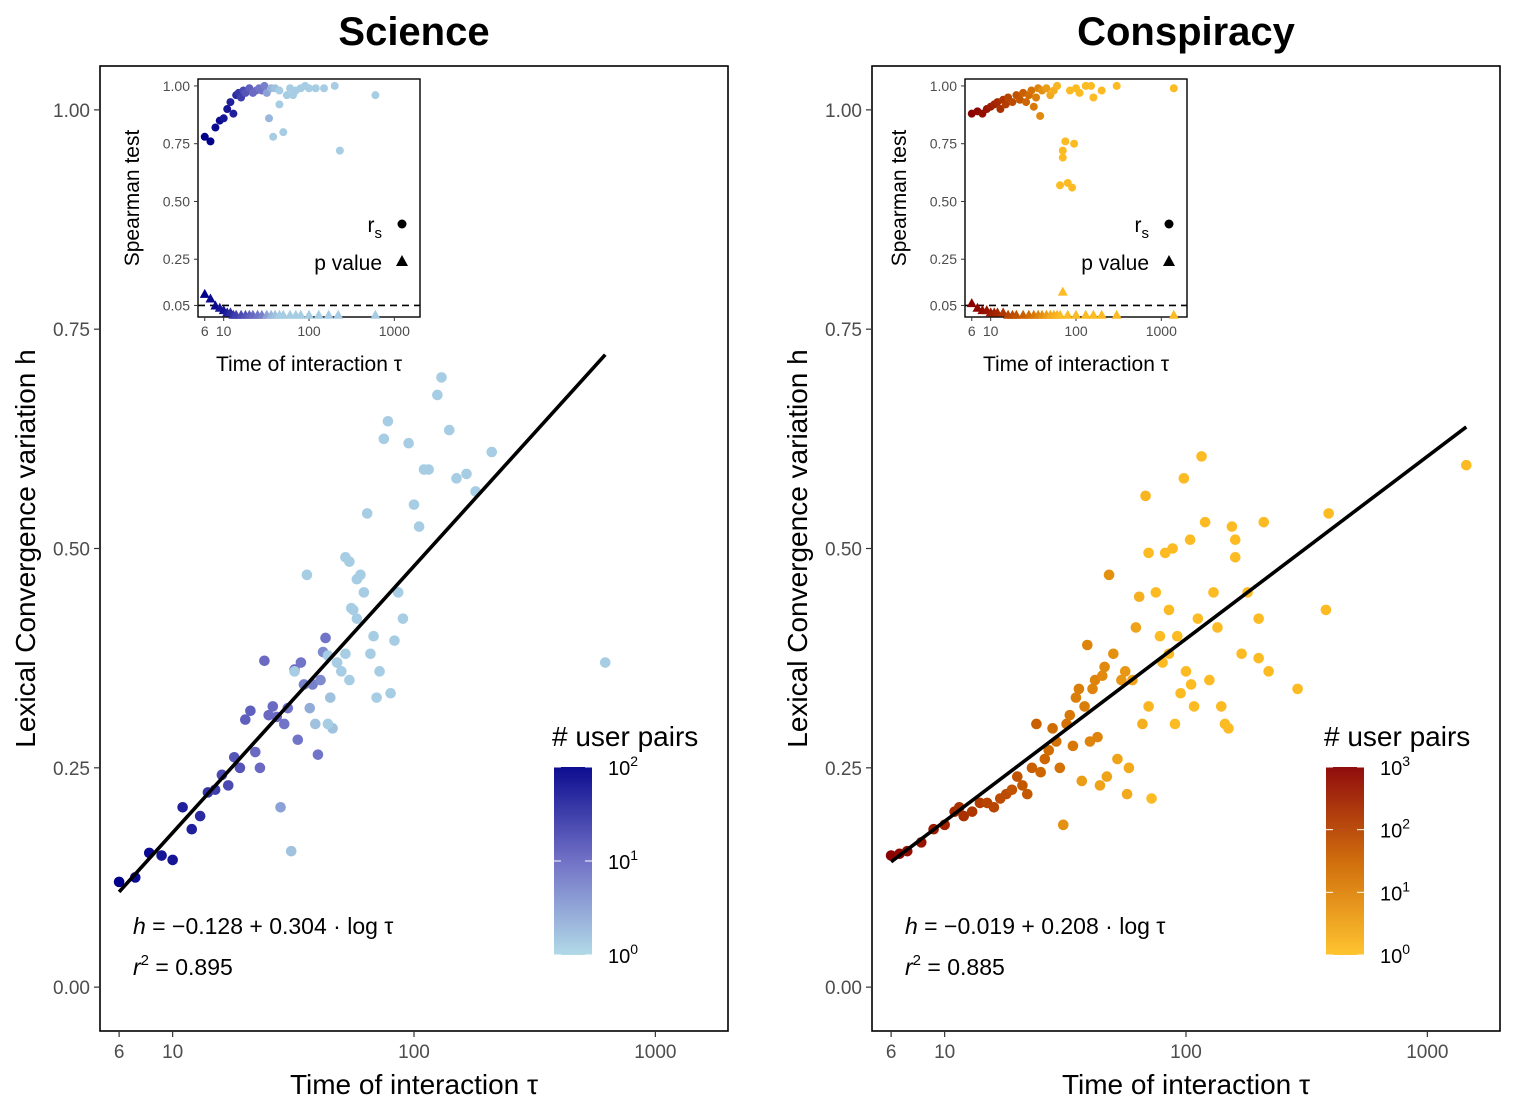 The width and height of the screenshot is (1513, 1113). What do you see at coordinates (309, 331) in the screenshot?
I see `inset-x-tick-label: 100` at bounding box center [309, 331].